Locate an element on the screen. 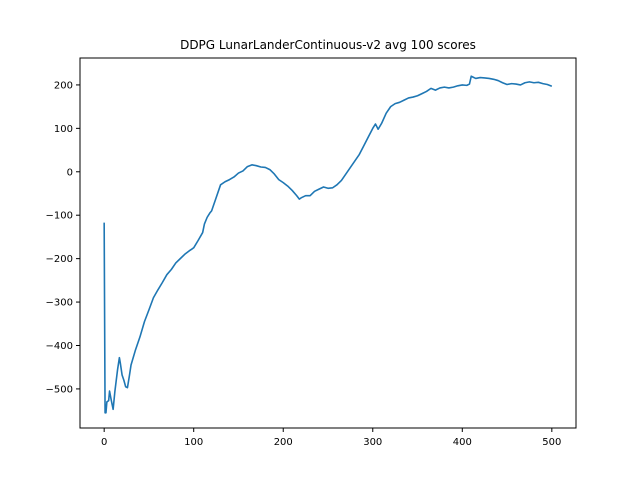 The width and height of the screenshot is (640, 480). x-tick-label: 0 is located at coordinates (104, 442).